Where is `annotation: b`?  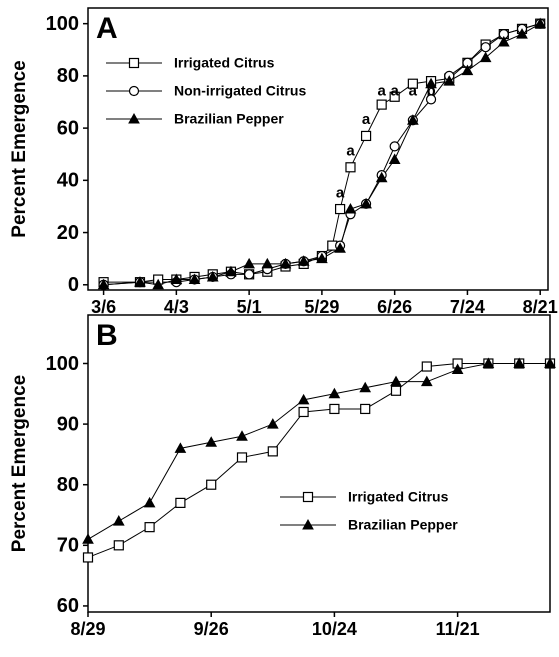 annotation: b is located at coordinates (430, 91).